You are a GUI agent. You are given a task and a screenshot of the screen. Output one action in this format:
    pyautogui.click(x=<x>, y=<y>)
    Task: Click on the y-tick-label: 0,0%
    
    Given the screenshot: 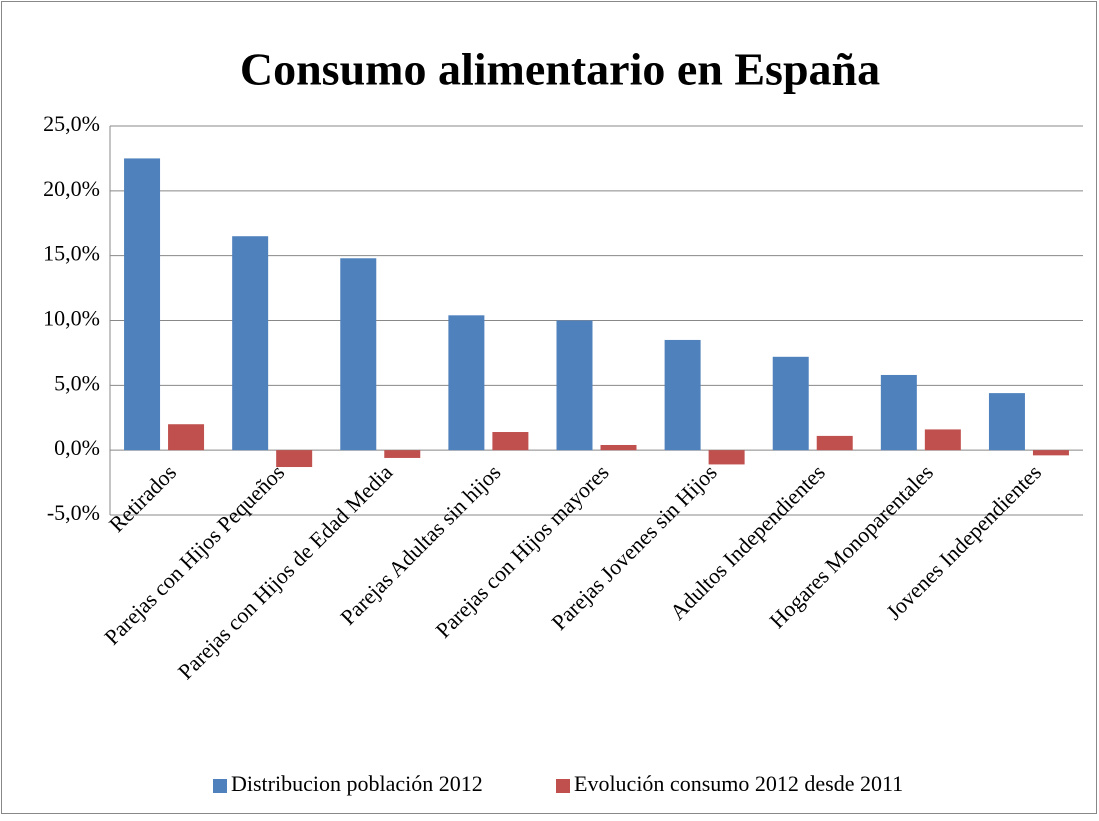 What is the action you would take?
    pyautogui.click(x=77, y=447)
    